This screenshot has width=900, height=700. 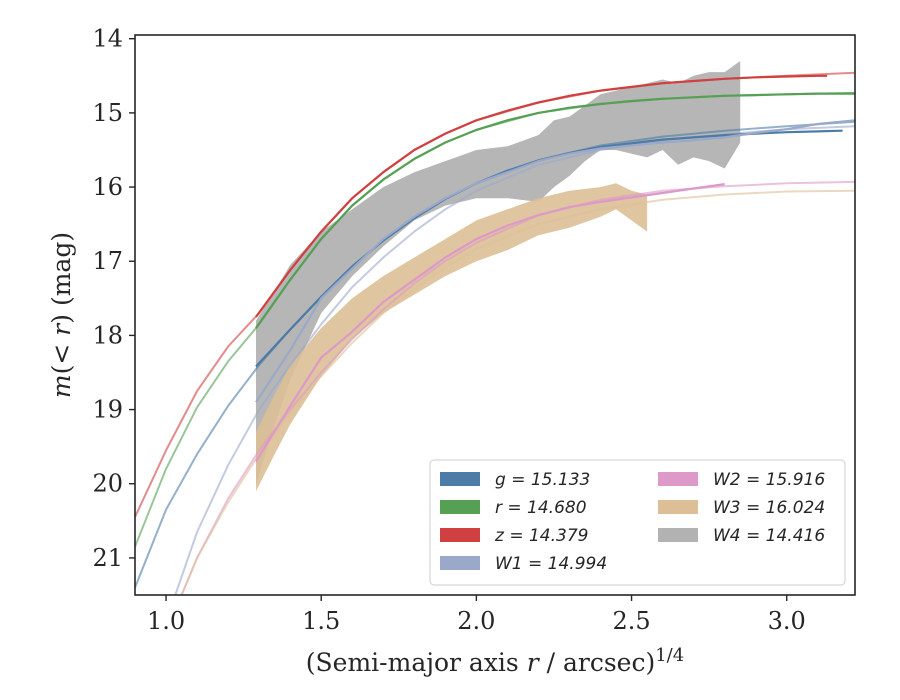 I want to click on y-axis-label-close: ) (mag), so click(x=61, y=278).